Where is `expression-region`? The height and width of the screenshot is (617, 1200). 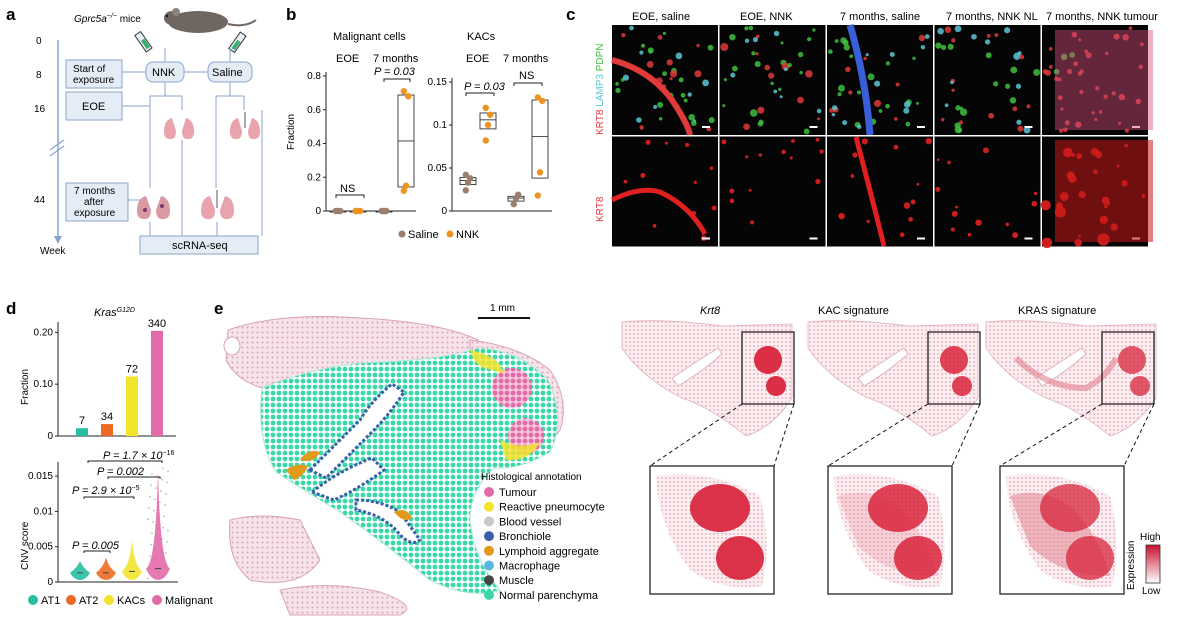
expression-region is located at coordinates (1066, 373).